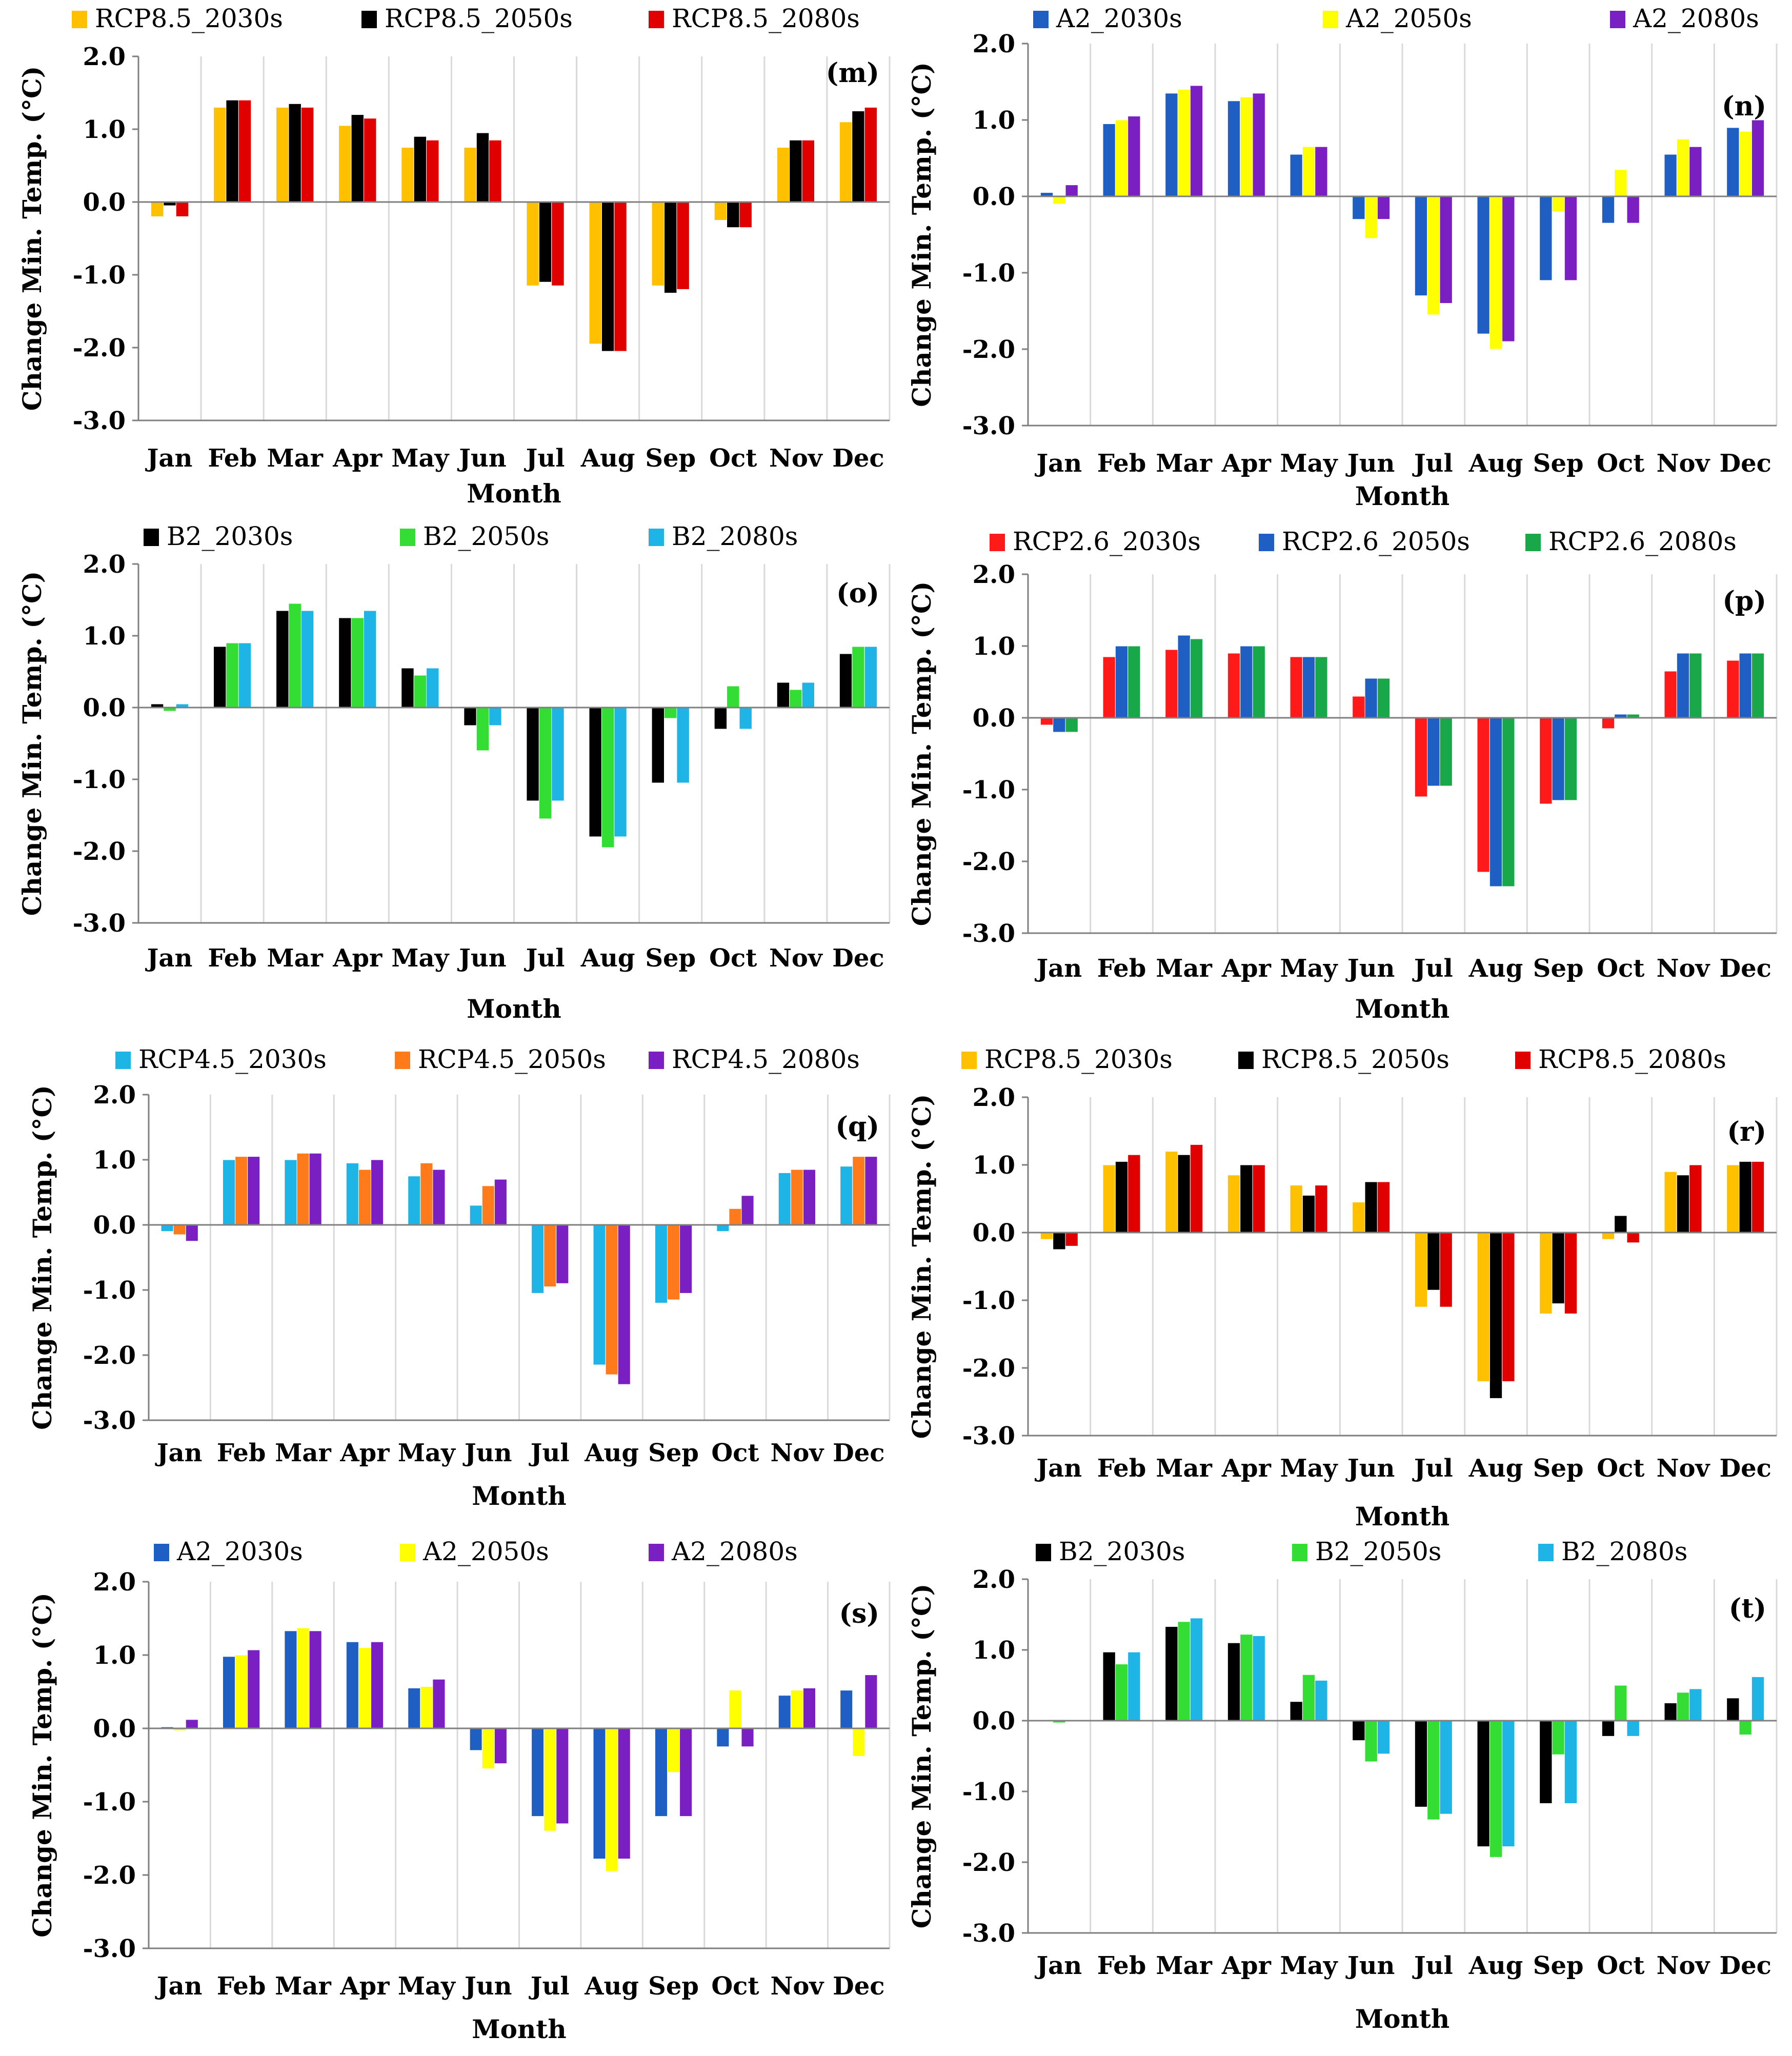  What do you see at coordinates (230, 536) in the screenshot?
I see `legend-label-B2_2030s: B2_2030s` at bounding box center [230, 536].